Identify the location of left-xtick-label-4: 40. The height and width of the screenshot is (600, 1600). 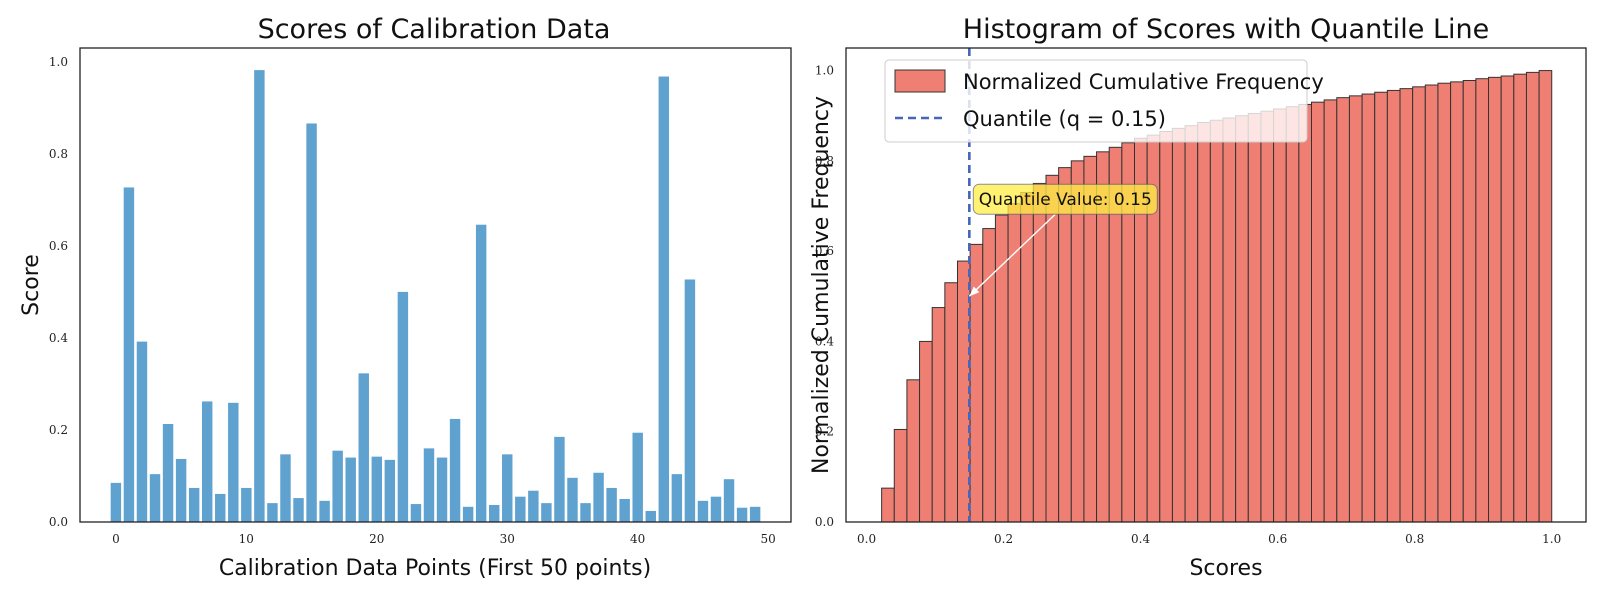
(637, 539).